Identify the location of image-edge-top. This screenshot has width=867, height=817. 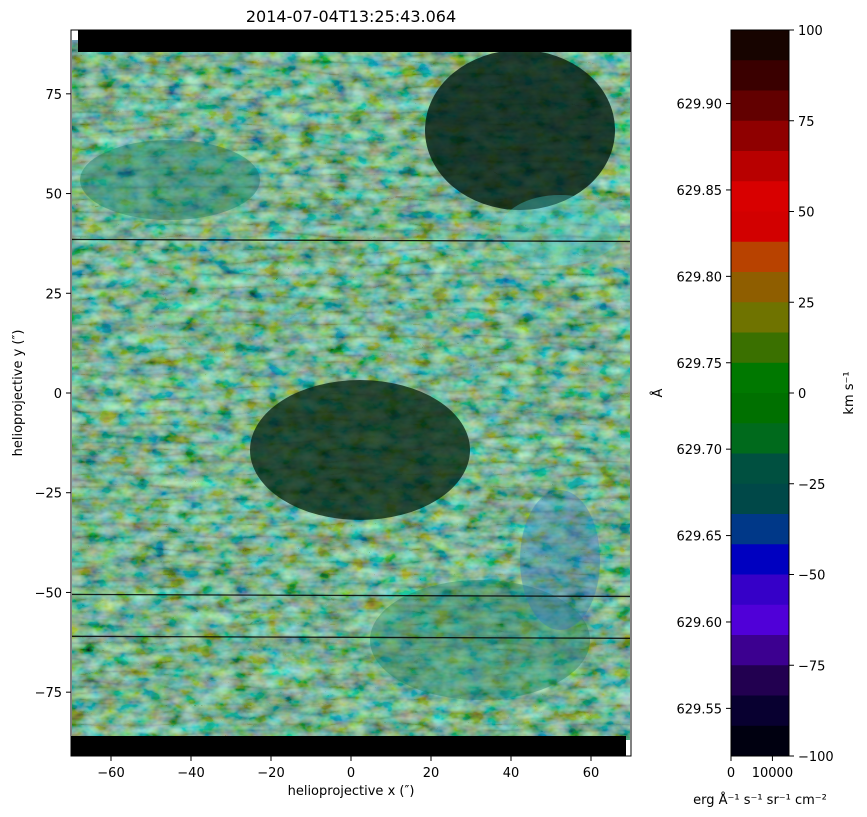
(354, 41).